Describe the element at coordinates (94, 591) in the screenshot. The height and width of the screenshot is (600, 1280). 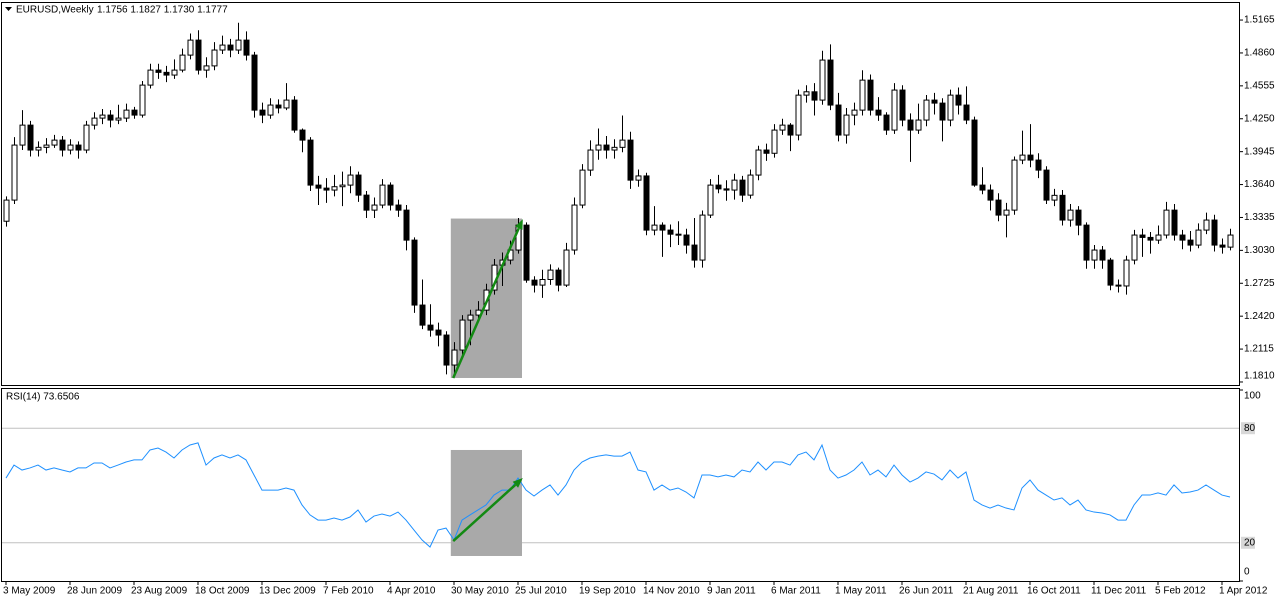
I see `x-tick-label: 28 Jun 2009` at that location.